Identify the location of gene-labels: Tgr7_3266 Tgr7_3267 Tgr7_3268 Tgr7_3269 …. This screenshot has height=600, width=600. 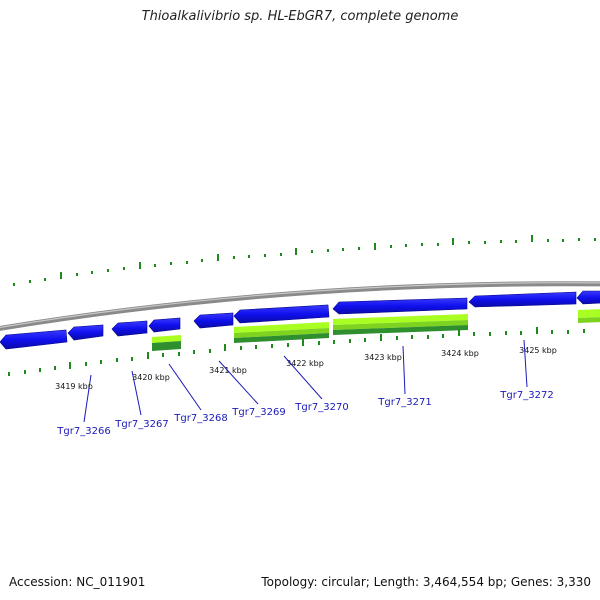
(304, 413).